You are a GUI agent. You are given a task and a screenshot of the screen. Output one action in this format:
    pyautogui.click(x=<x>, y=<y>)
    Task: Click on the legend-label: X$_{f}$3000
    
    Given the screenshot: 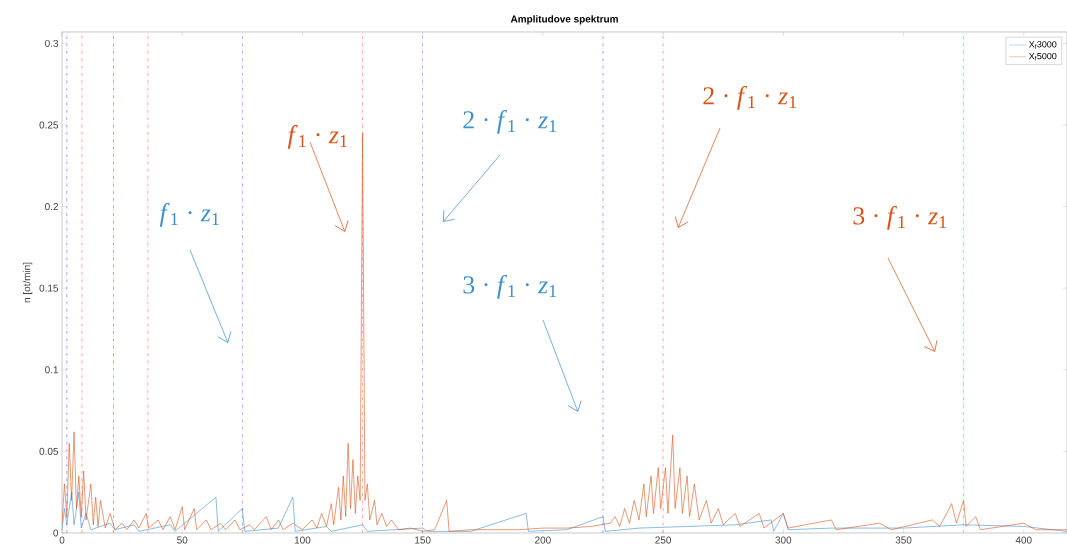 What is the action you would take?
    pyautogui.click(x=1042, y=45)
    